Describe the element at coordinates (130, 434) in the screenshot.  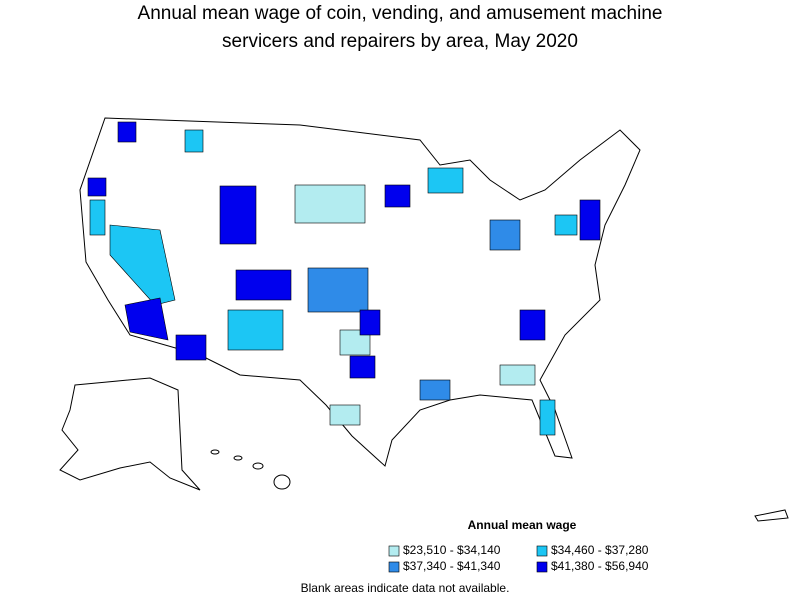
I see `alaska` at that location.